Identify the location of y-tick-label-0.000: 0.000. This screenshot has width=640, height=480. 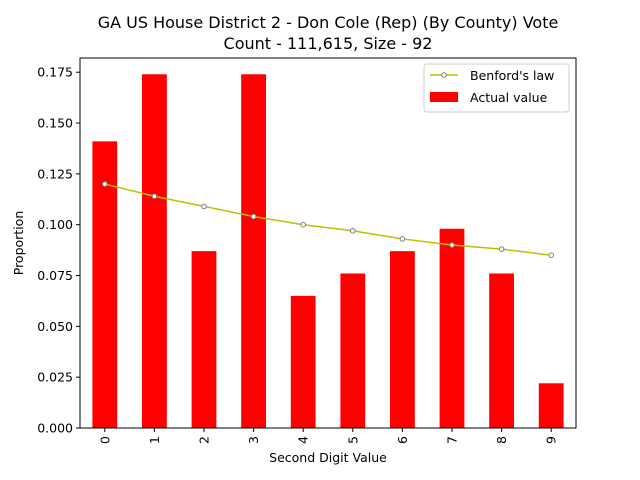
(55, 428).